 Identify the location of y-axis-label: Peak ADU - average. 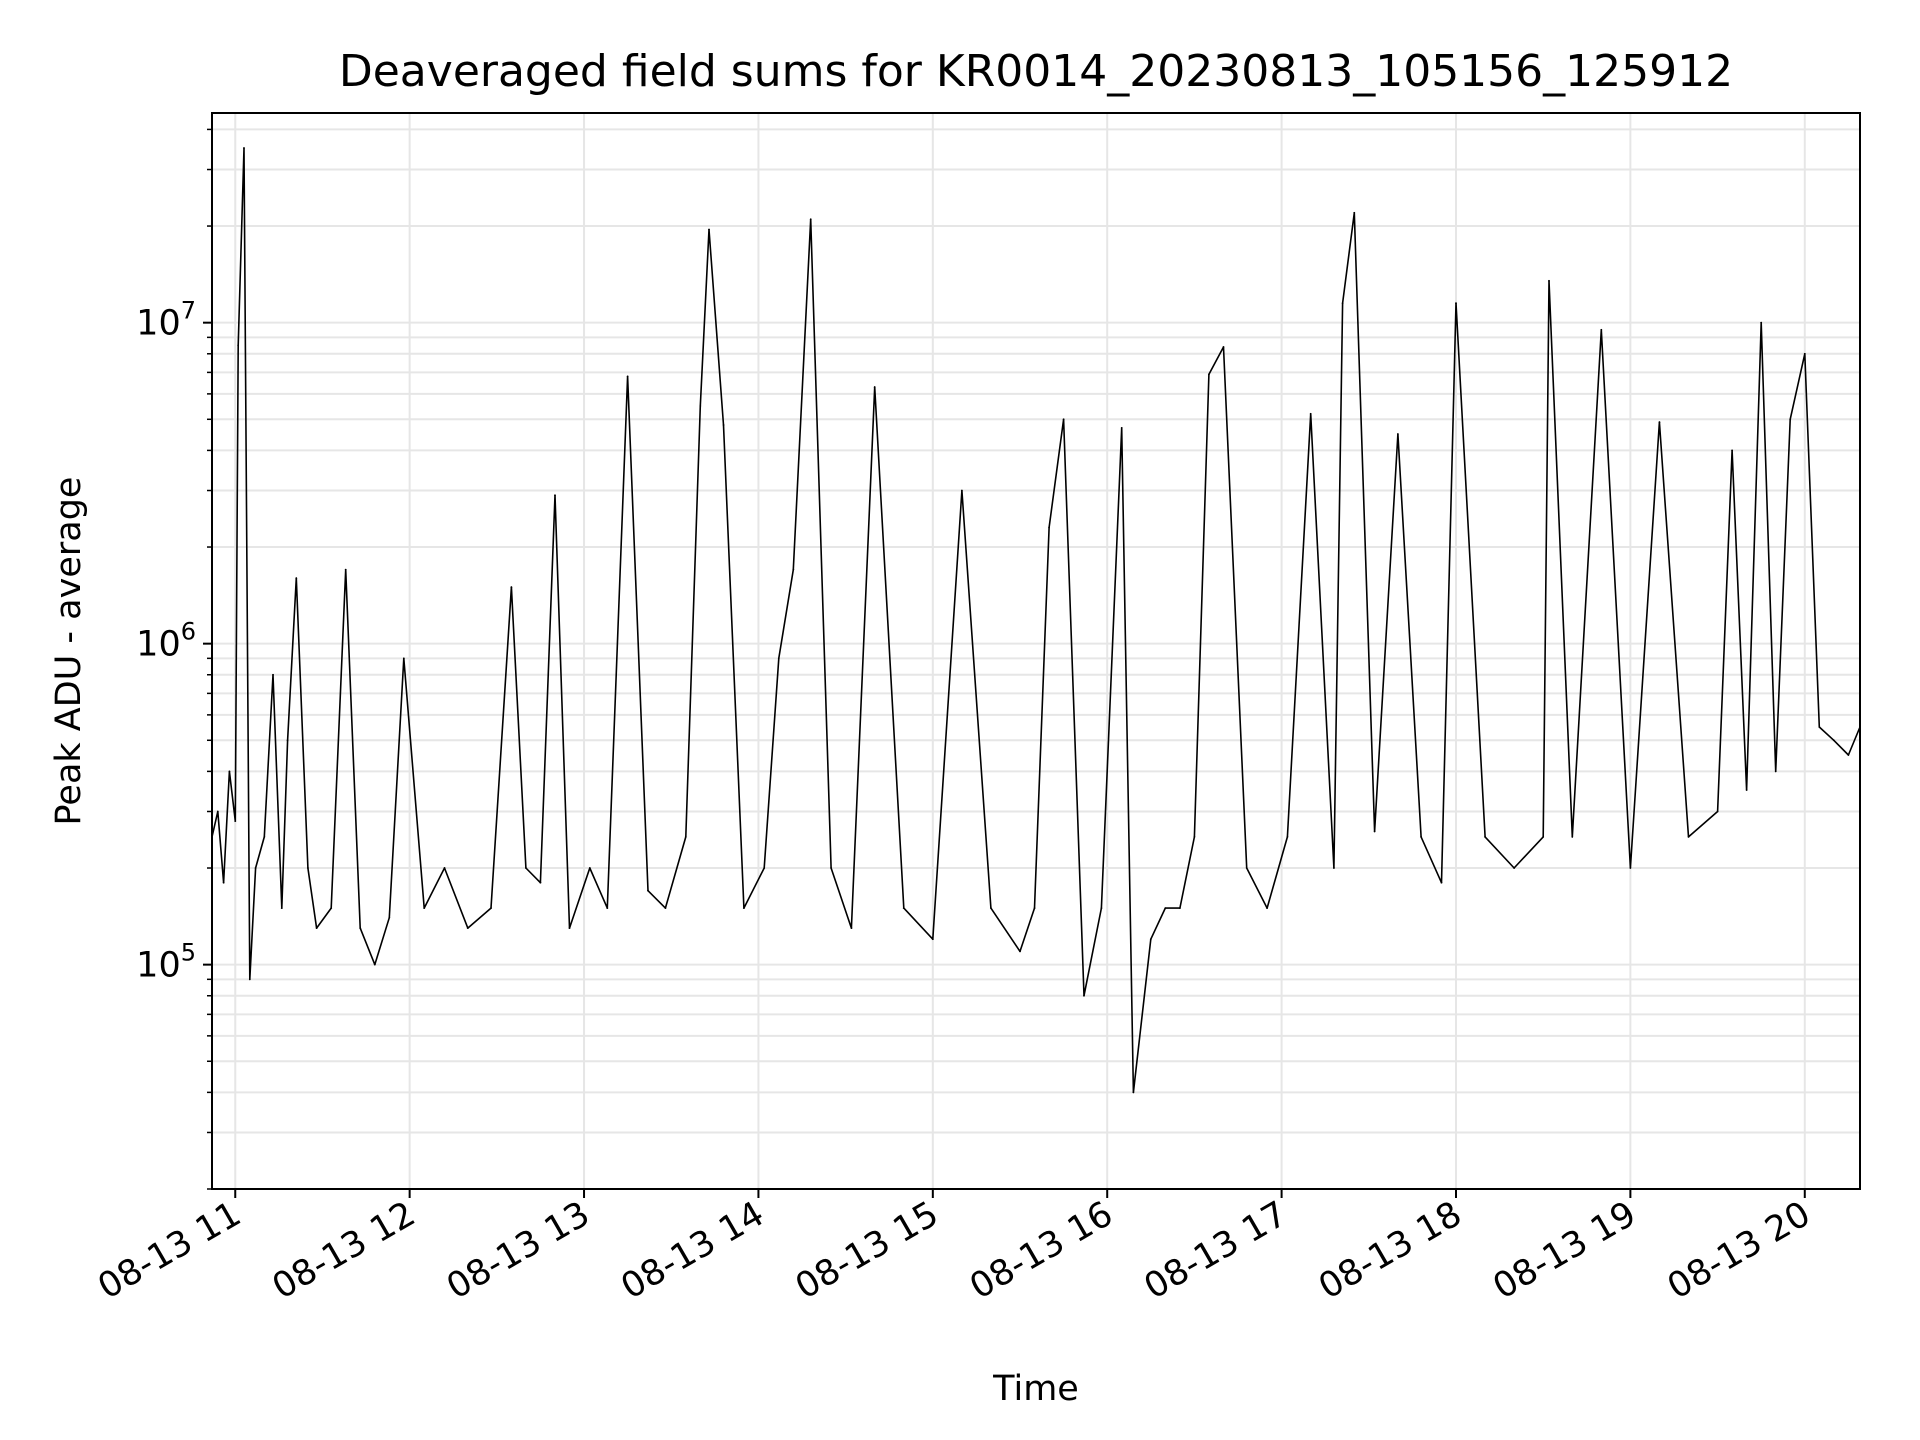
(69, 651).